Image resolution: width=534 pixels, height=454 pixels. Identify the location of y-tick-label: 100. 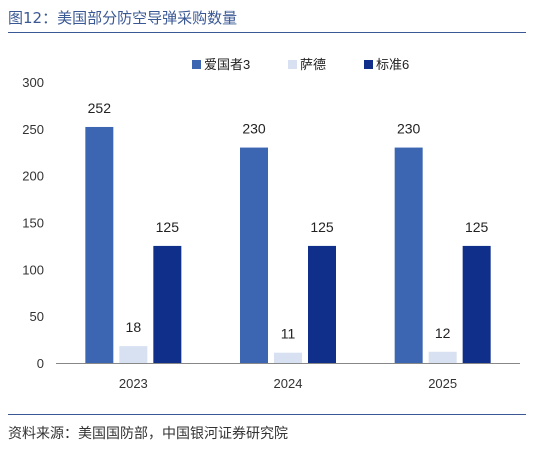
(33, 269).